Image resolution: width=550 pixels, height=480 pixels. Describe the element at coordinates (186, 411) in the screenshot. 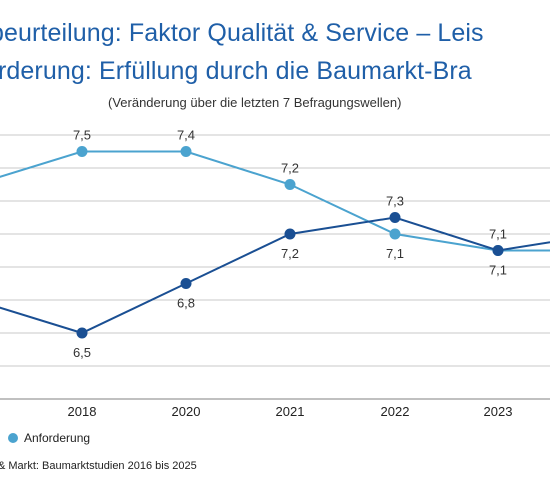

I see `x-tick-label: 2020` at that location.